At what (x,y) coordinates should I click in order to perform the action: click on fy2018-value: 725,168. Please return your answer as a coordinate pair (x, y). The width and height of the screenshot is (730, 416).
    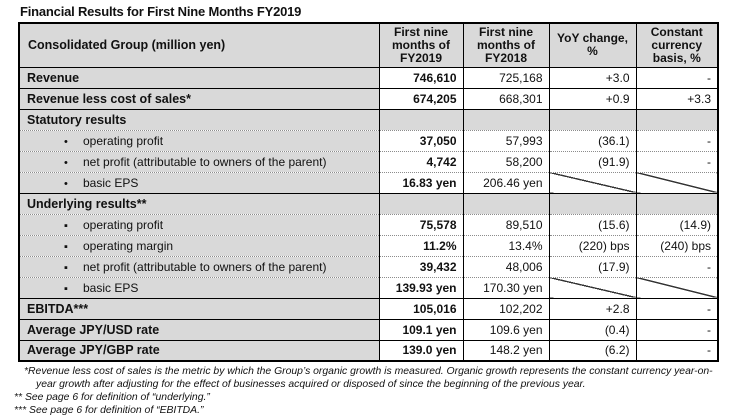
    Looking at the image, I should click on (505, 77).